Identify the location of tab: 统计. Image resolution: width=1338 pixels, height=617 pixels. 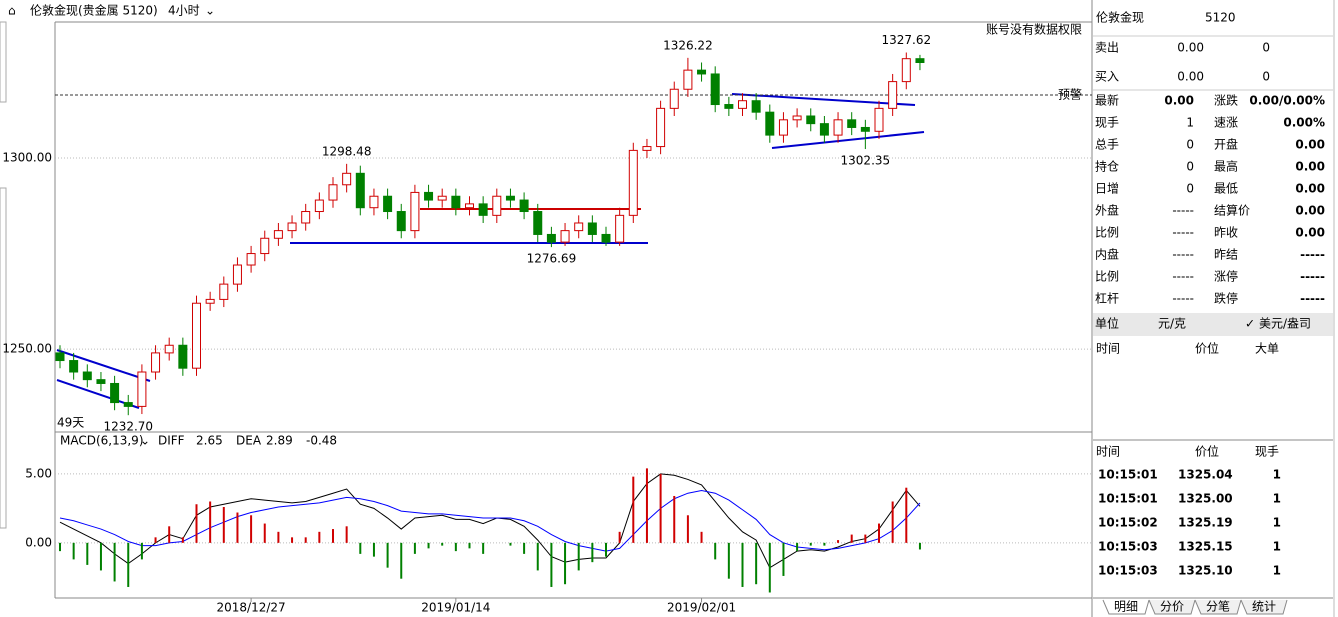
(1264, 607).